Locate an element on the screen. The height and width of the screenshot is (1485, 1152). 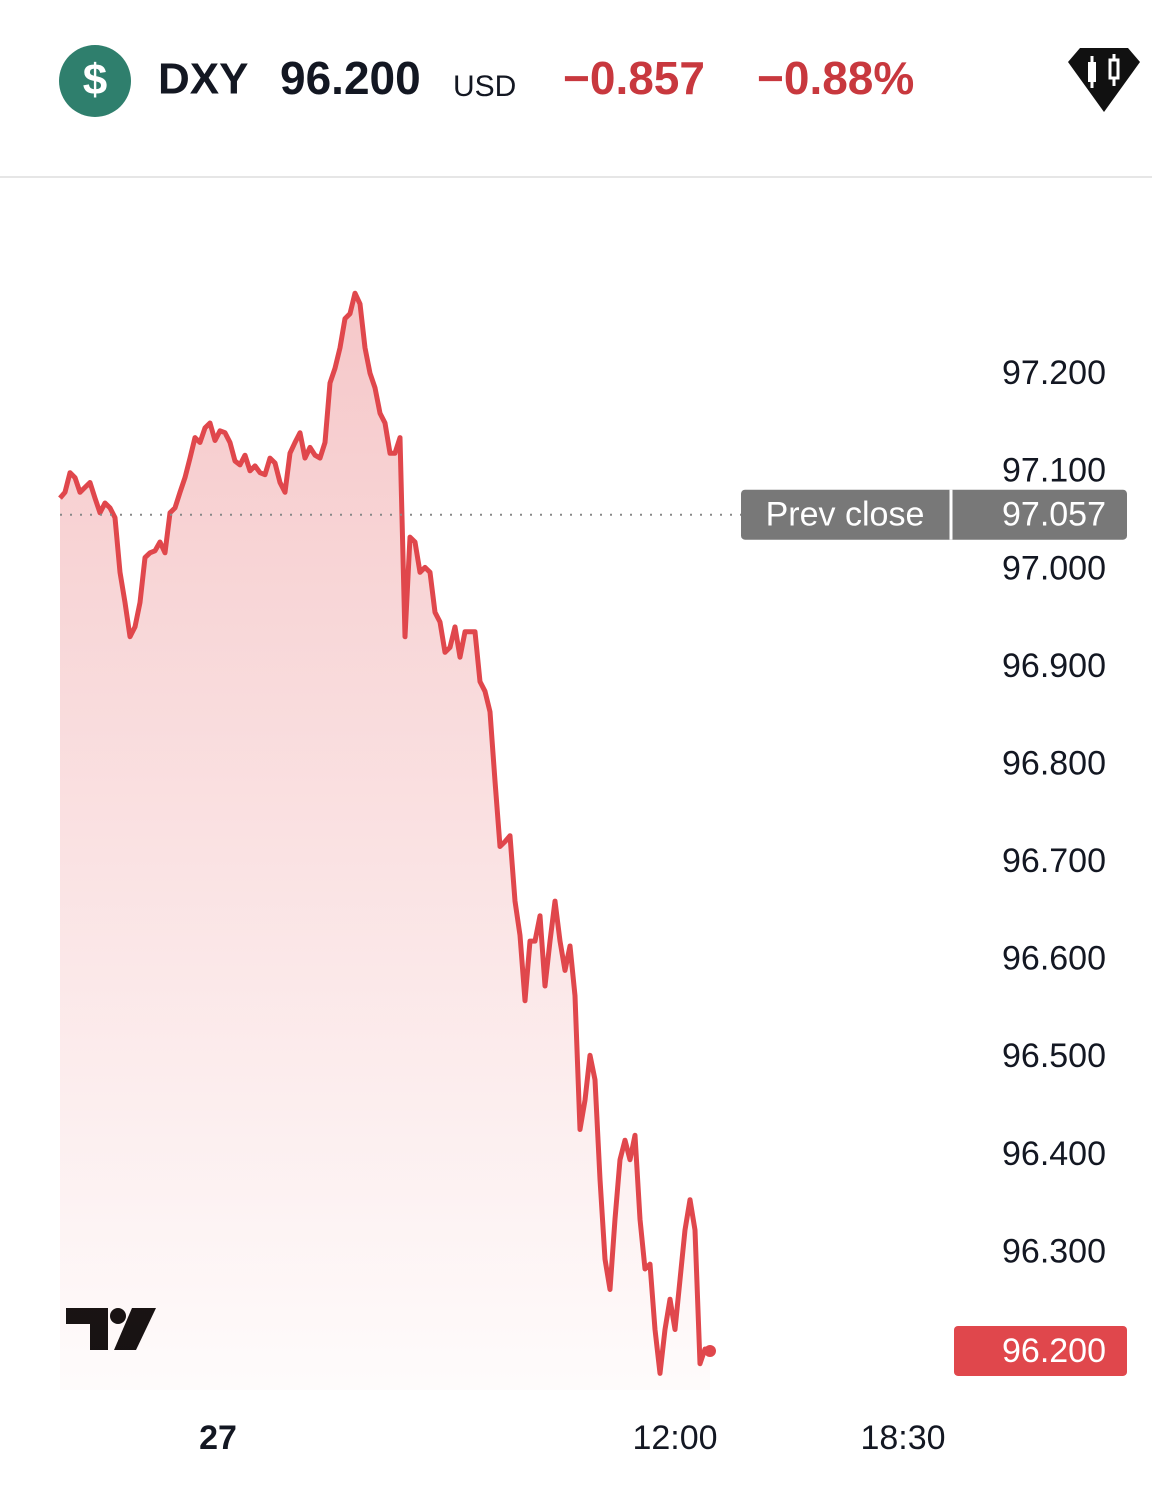
prev-close-name: Prev close is located at coordinates (845, 515).